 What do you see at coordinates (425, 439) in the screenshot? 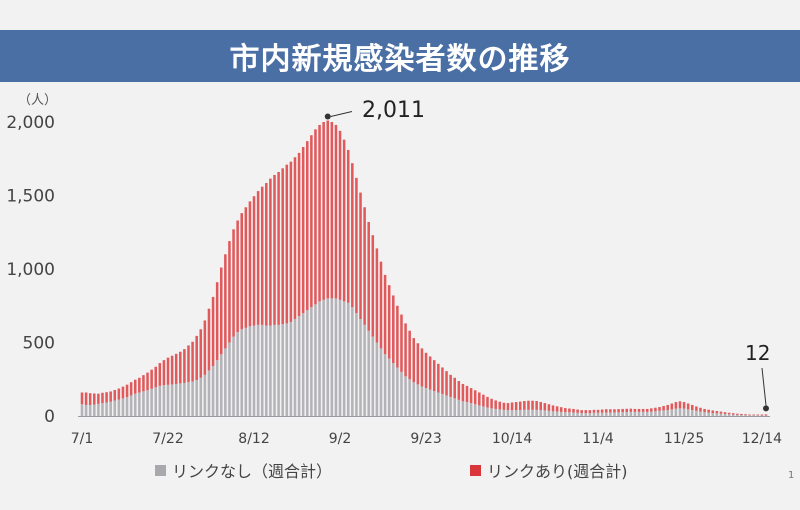
I see `x-tick-label: 9/23` at bounding box center [425, 439].